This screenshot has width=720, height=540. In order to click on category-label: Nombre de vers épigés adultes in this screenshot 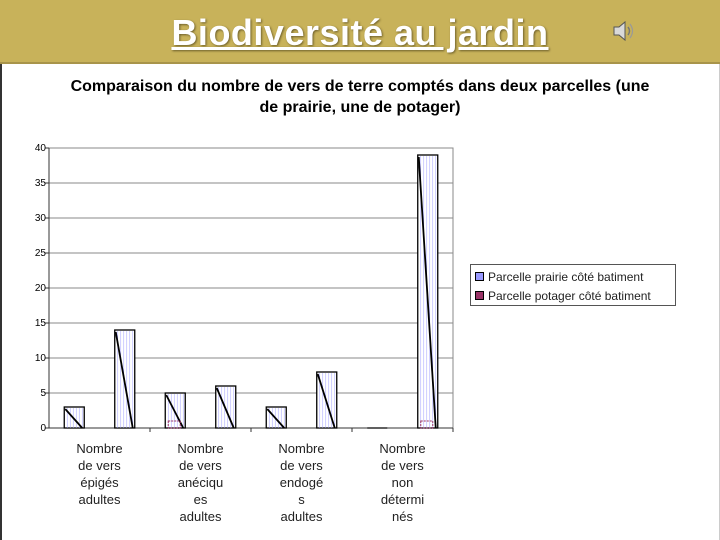, I will do `click(100, 474)`.